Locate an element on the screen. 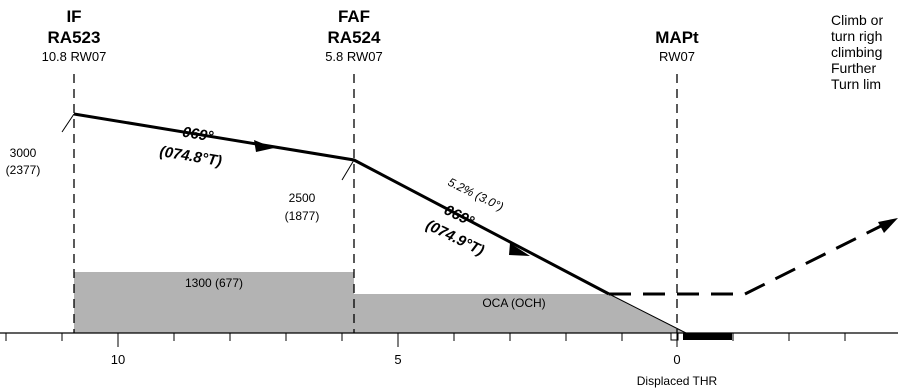  missed-approach-line-2: turn righ is located at coordinates (856, 36).